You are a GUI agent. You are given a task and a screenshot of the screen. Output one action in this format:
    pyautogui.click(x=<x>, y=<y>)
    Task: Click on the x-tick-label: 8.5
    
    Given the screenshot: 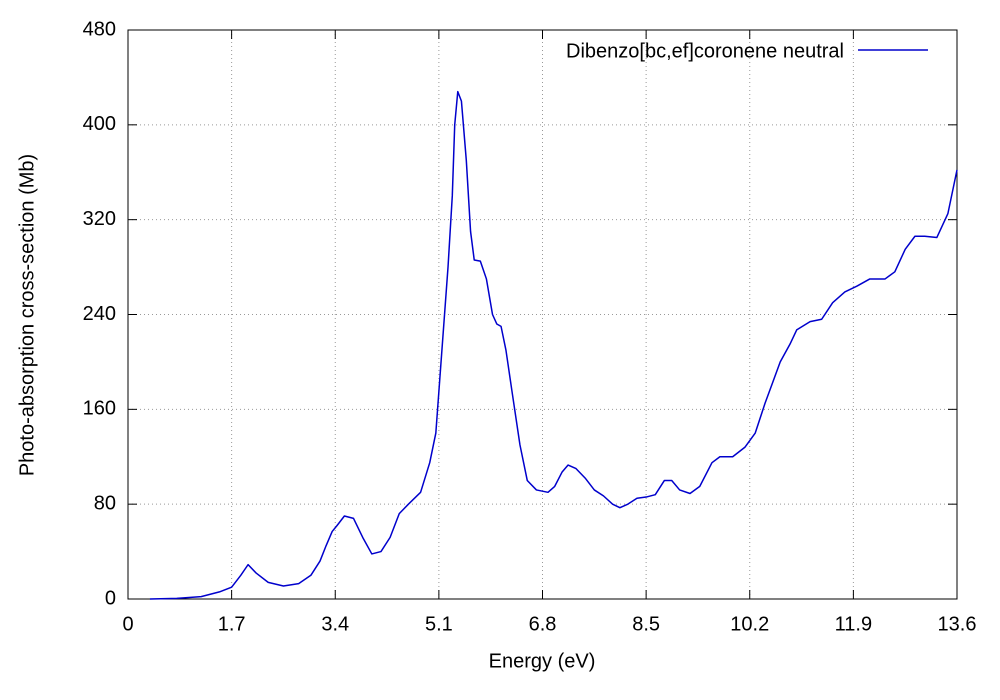 What is the action you would take?
    pyautogui.click(x=646, y=624)
    